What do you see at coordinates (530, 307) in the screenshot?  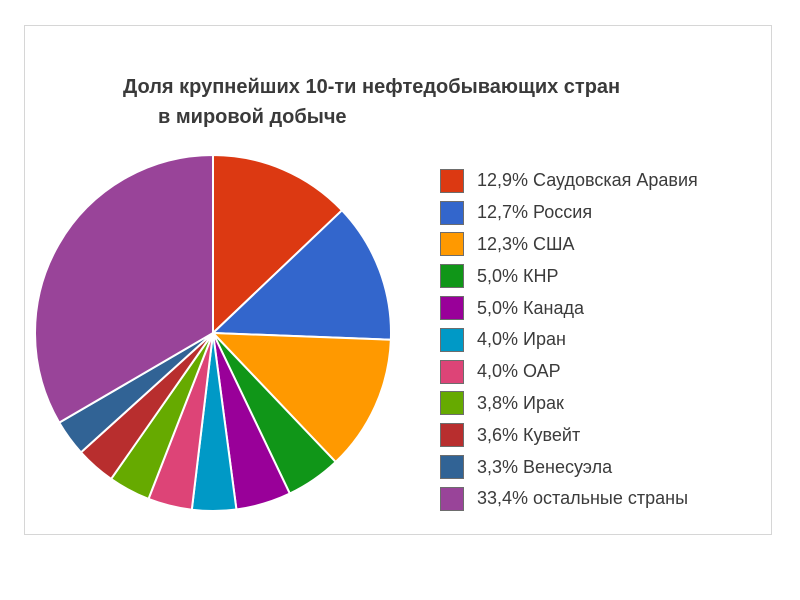 I see `legend-label-4: 5,0% Канада` at bounding box center [530, 307].